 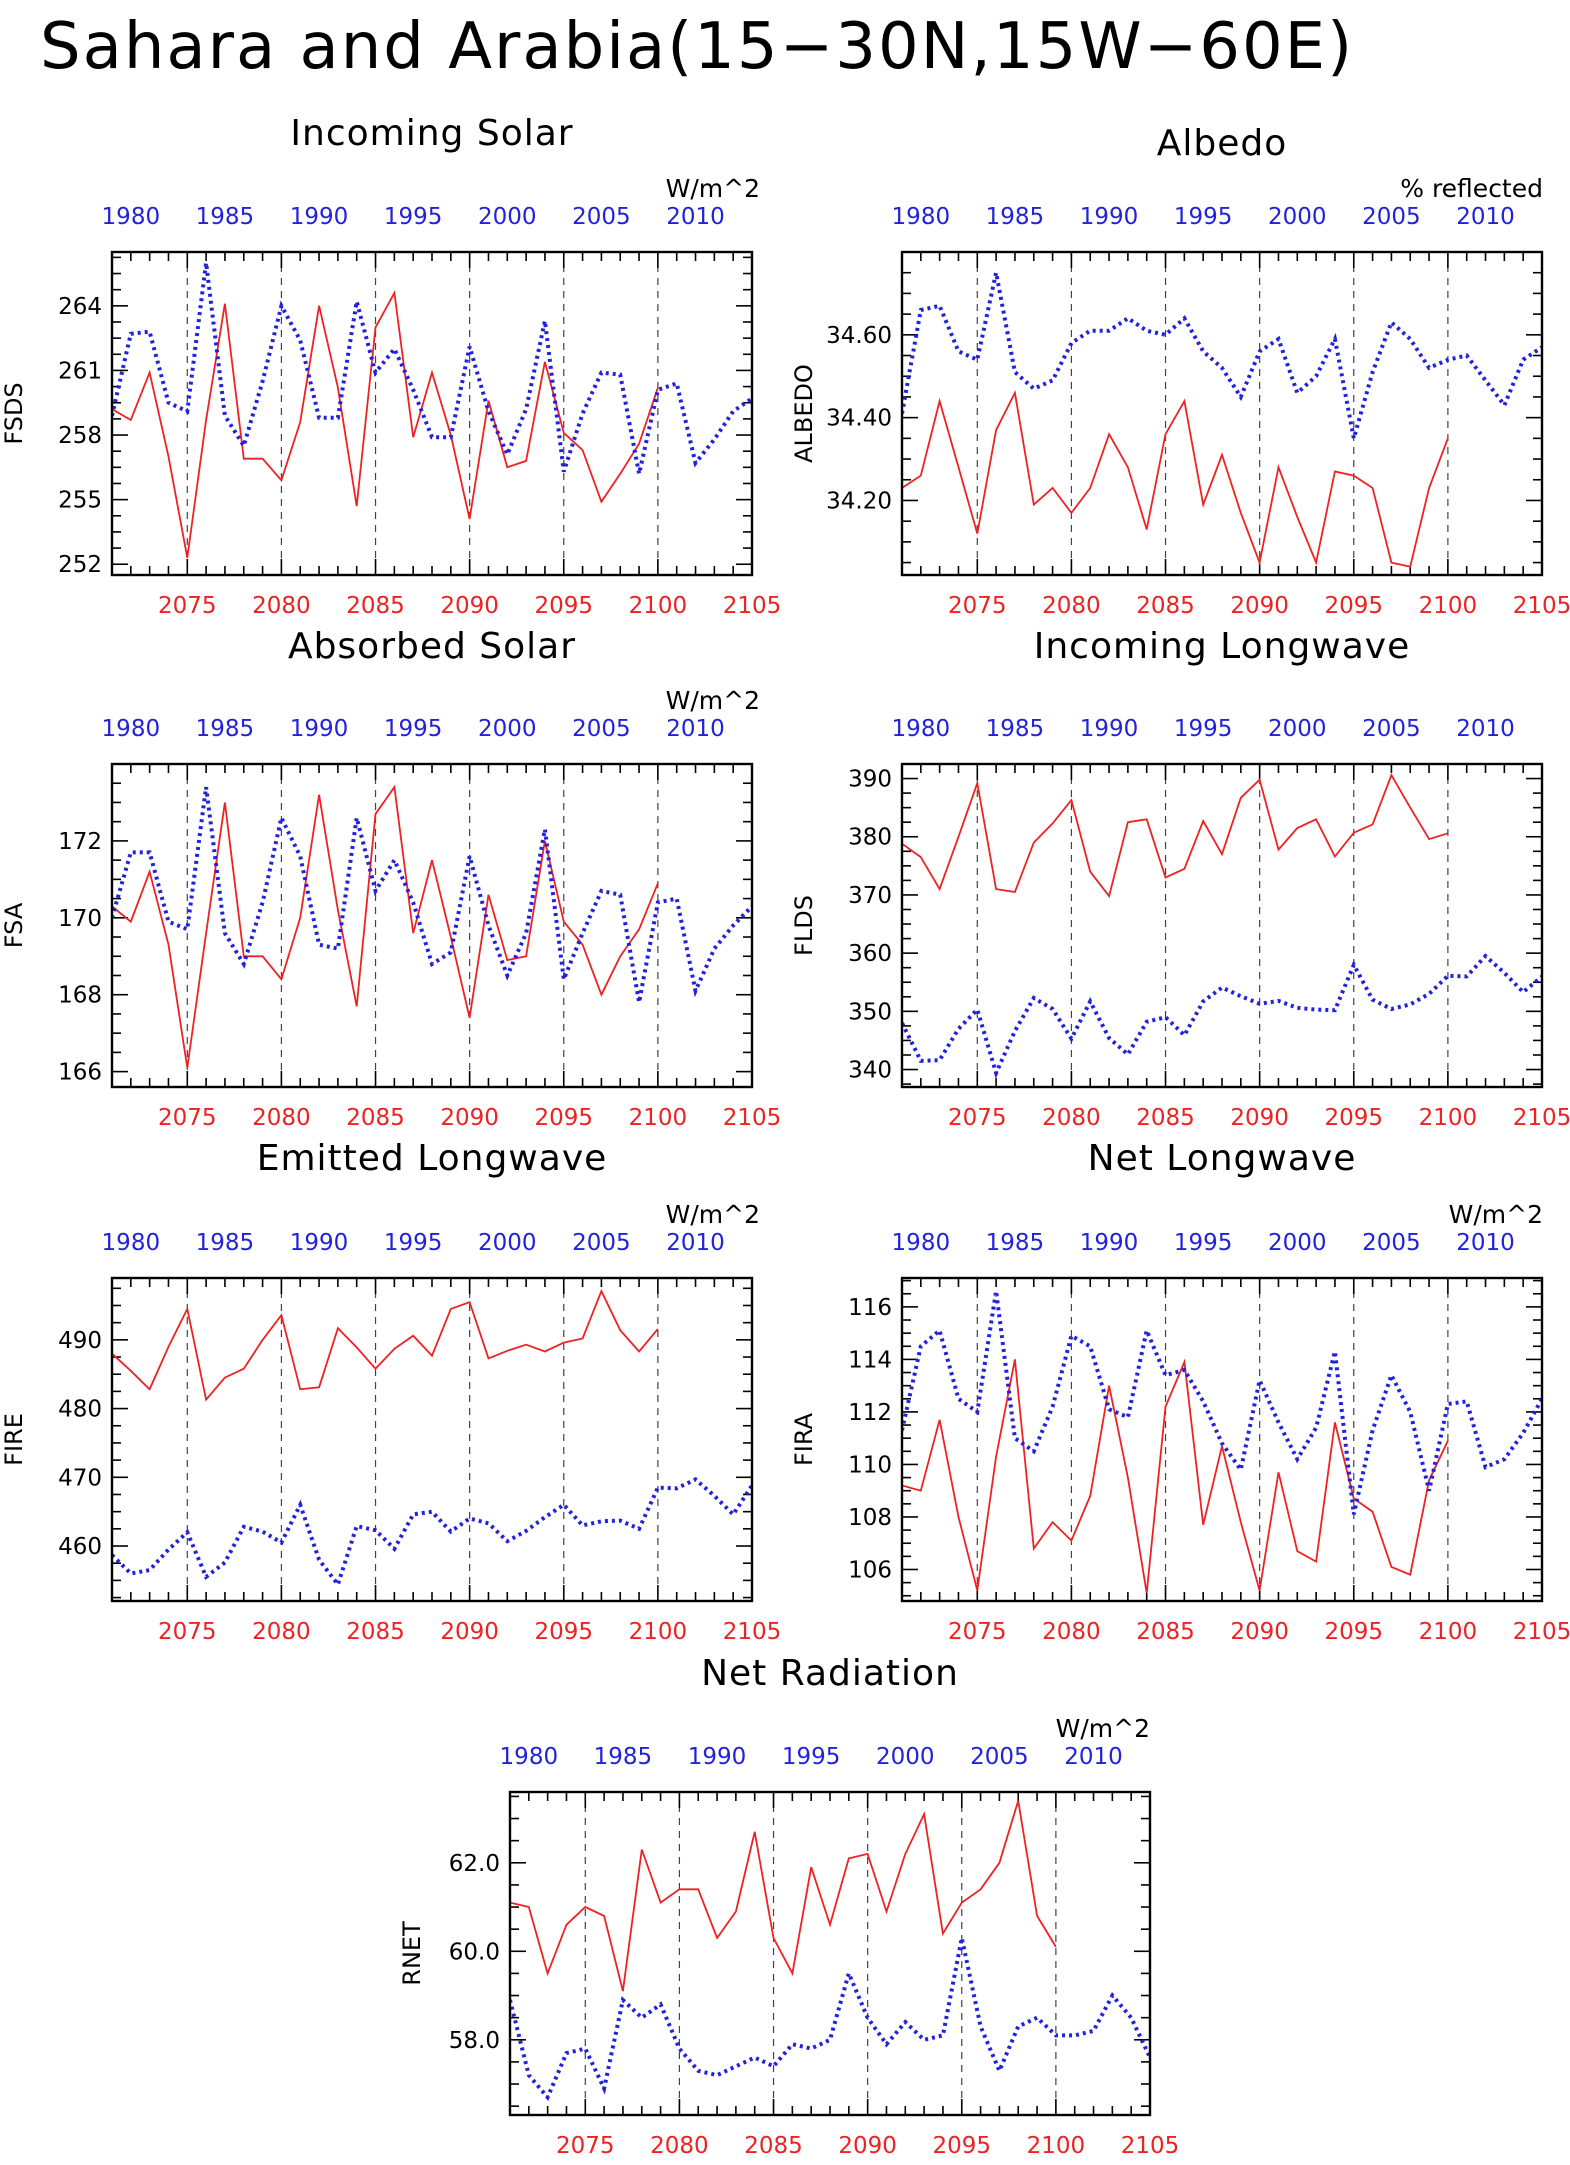 What do you see at coordinates (830, 1673) in the screenshot?
I see `panel-title: Net Radiation` at bounding box center [830, 1673].